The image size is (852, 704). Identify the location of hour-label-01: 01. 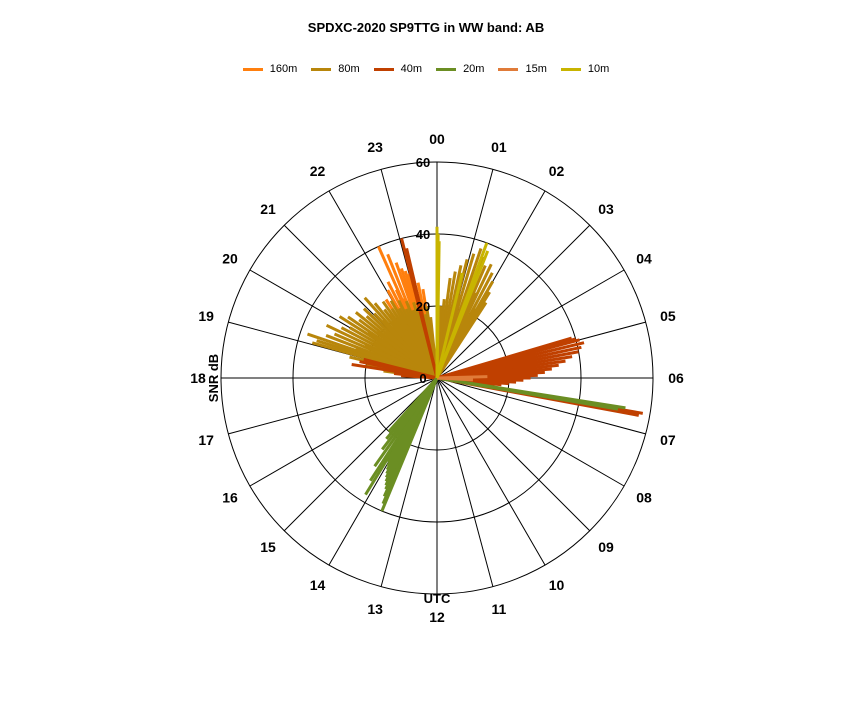
(499, 147).